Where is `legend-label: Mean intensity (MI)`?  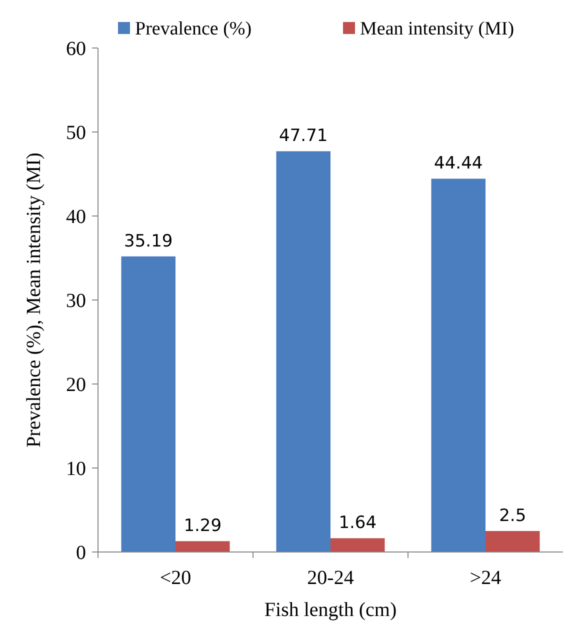 legend-label: Mean intensity (MI) is located at coordinates (437, 29).